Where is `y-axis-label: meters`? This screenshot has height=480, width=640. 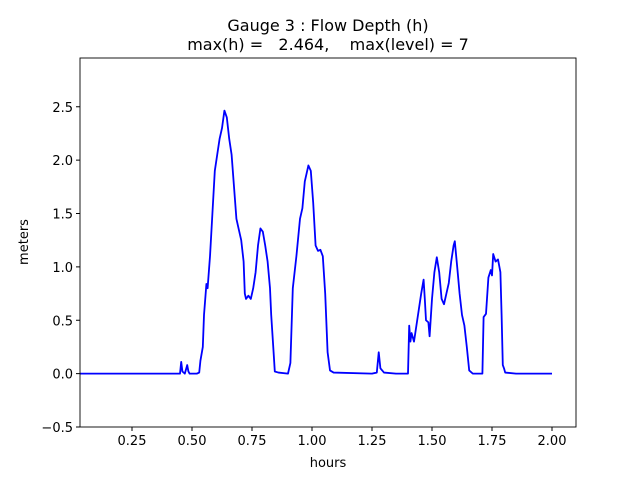 y-axis-label: meters is located at coordinates (24, 242).